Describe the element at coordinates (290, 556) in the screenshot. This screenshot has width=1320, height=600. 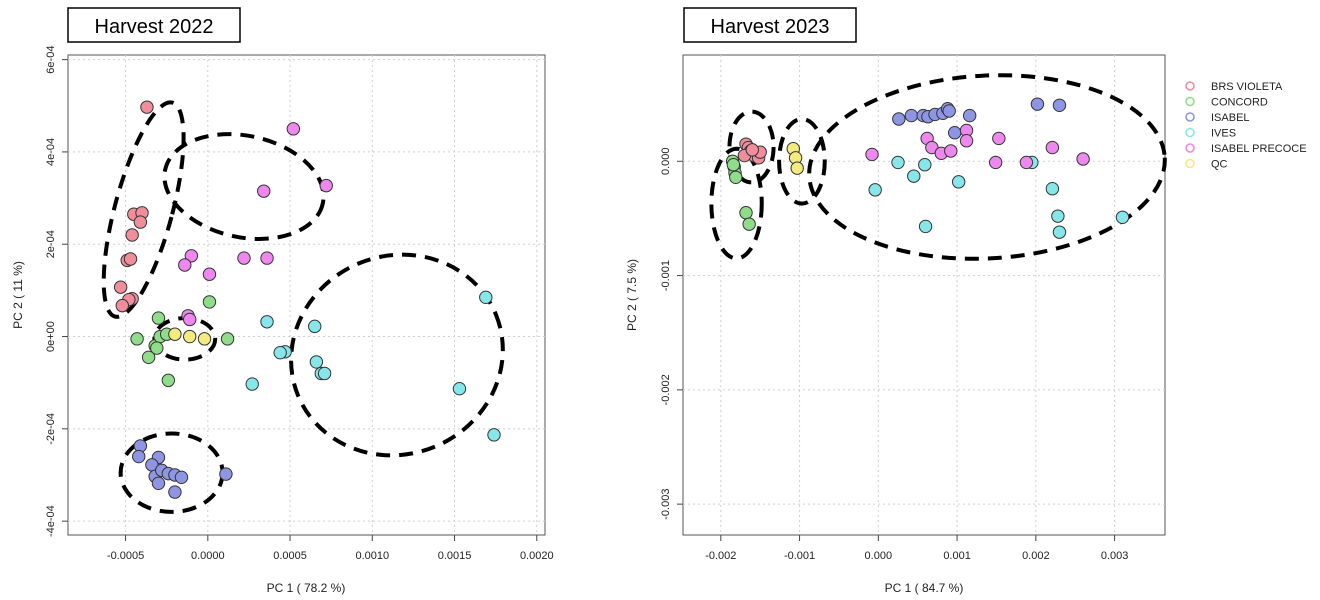
I see `x-tick-label: 0.0005` at that location.